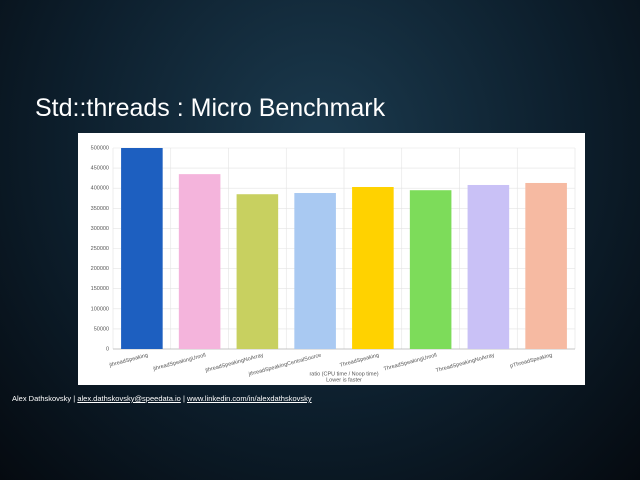 The width and height of the screenshot is (640, 480). Describe the element at coordinates (100, 269) in the screenshot. I see `y-tick-label: 200000` at that location.